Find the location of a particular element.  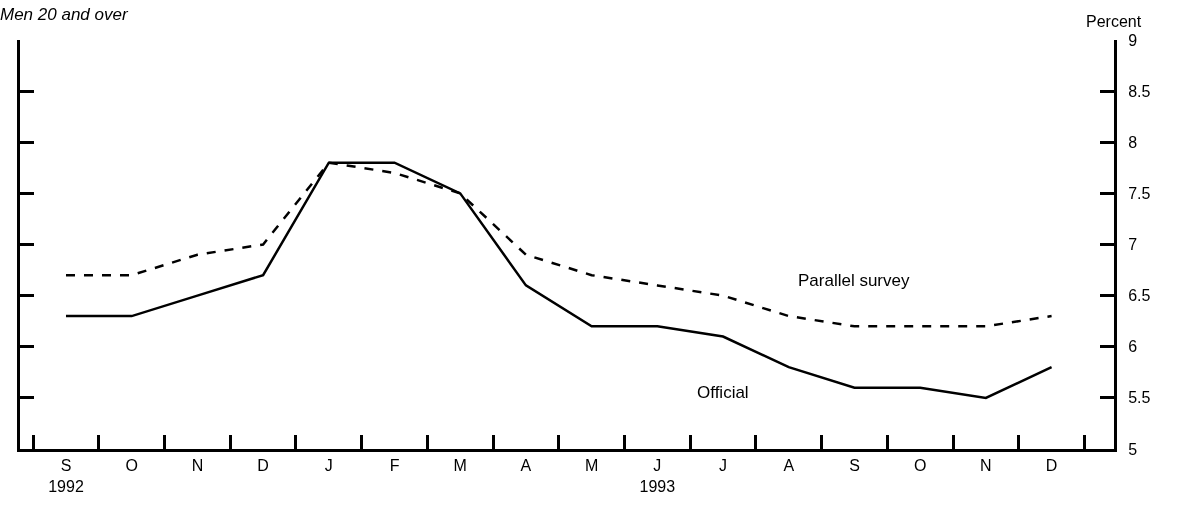

y-axis-title: Percent is located at coordinates (1114, 21).